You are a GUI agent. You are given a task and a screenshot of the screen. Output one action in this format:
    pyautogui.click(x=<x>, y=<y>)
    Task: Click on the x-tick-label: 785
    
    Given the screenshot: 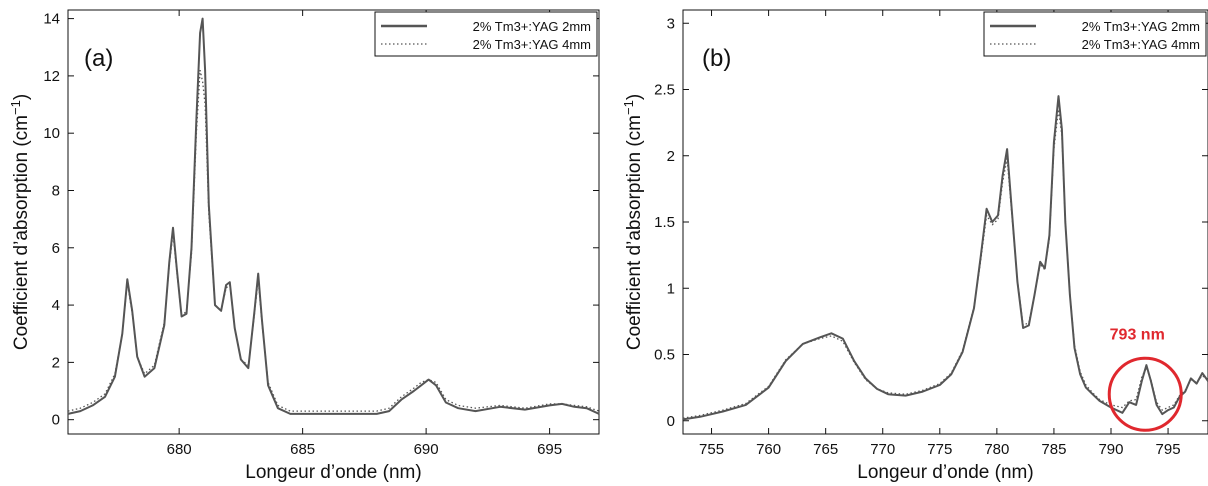 What is the action you would take?
    pyautogui.click(x=1053, y=449)
    